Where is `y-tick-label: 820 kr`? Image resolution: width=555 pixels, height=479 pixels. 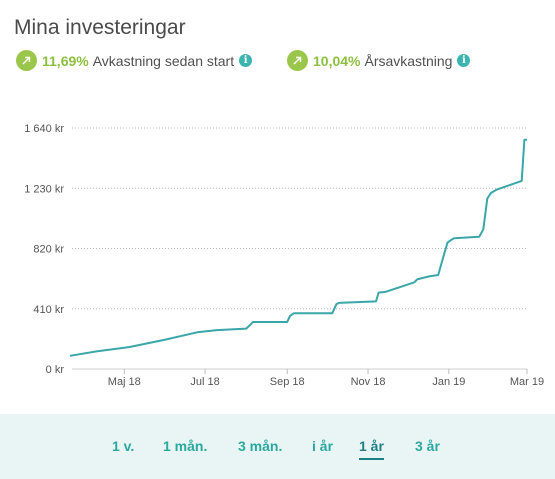
y-tick-label: 820 kr is located at coordinates (48, 250).